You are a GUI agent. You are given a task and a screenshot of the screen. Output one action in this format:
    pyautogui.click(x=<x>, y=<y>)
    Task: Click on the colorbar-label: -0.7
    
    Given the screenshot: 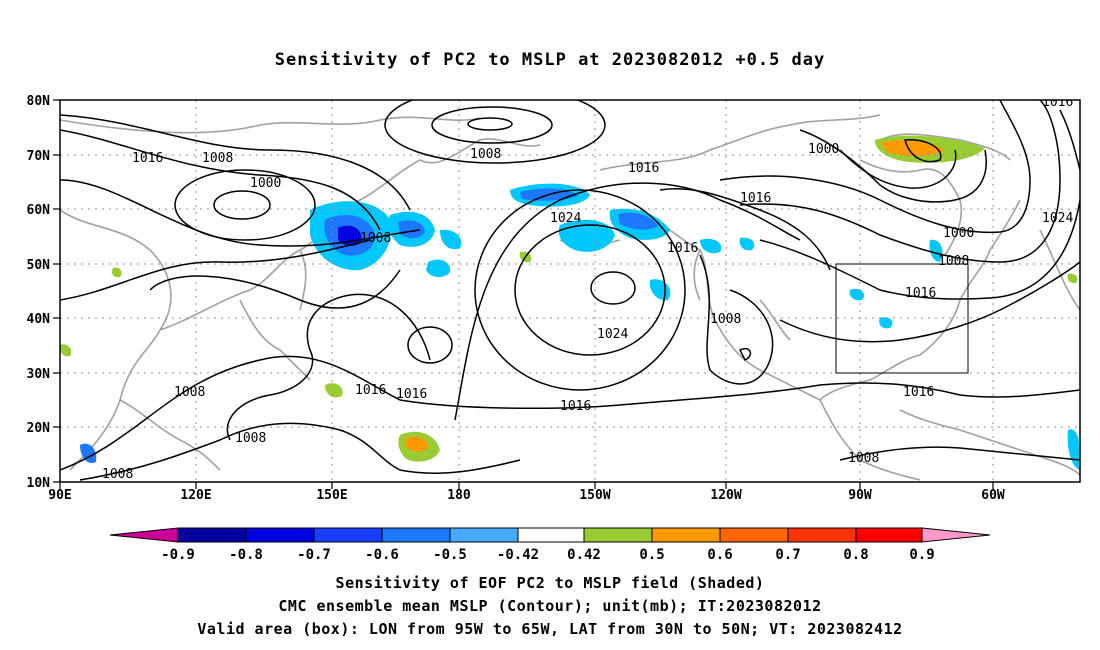 What is the action you would take?
    pyautogui.click(x=314, y=555)
    